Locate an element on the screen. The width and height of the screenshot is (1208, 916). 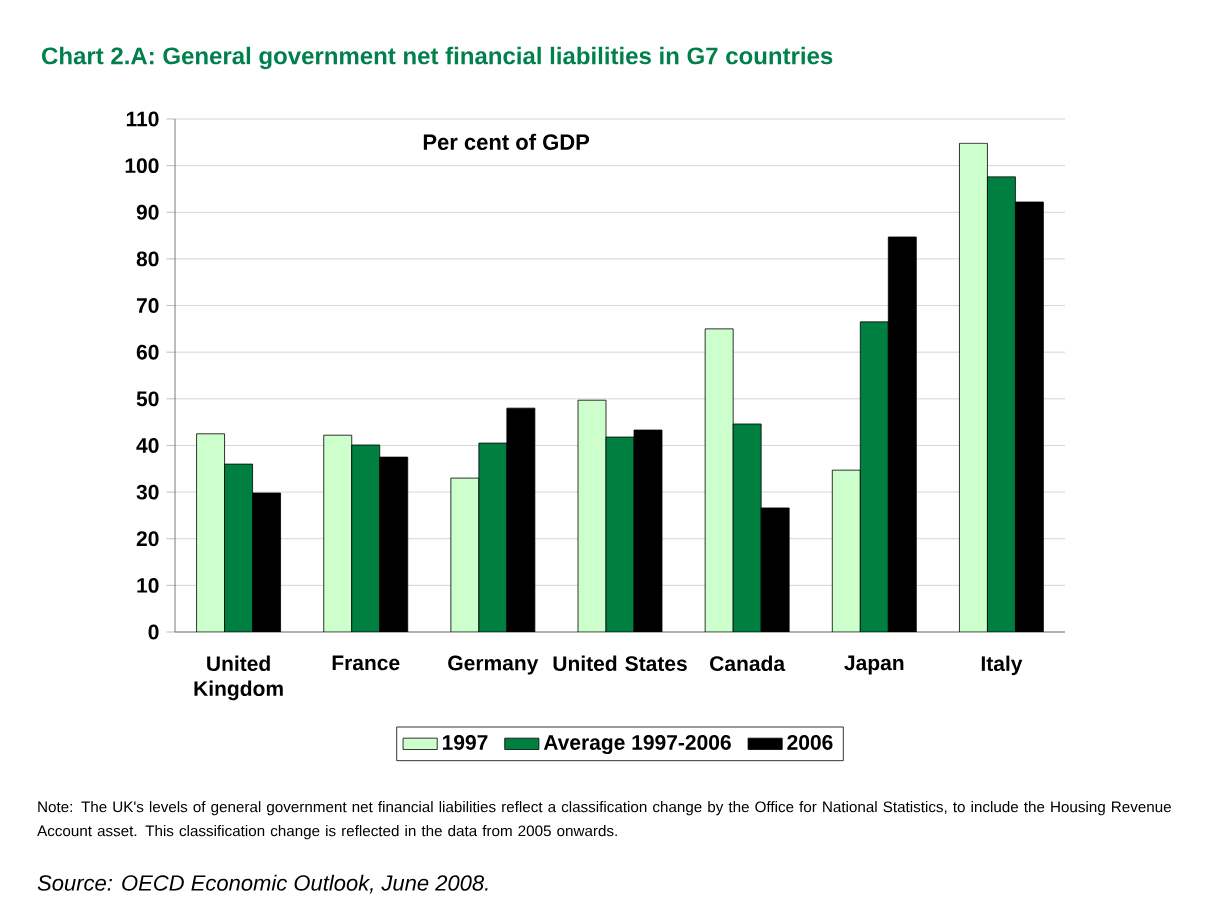
x-tick-label: Canada is located at coordinates (748, 663).